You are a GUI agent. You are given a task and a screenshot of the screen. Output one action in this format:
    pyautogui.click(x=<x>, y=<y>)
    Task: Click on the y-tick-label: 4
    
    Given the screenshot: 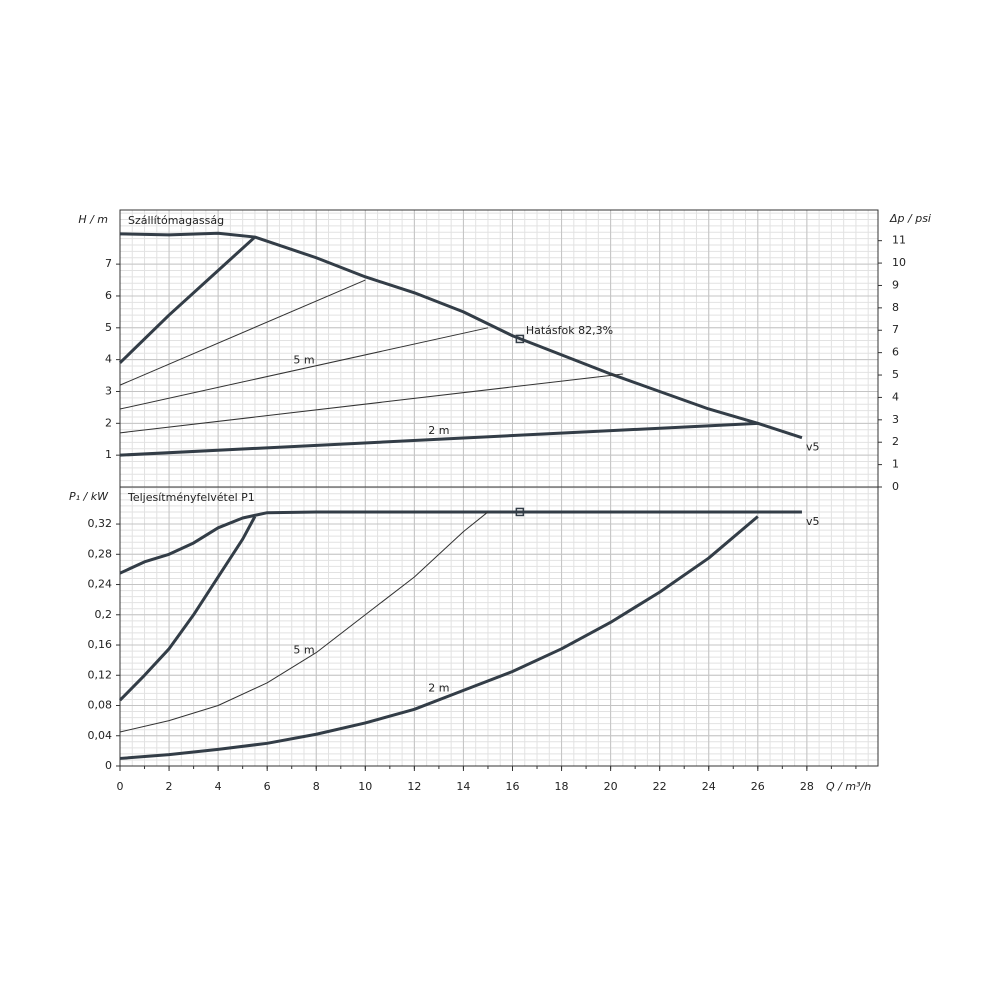 What is the action you would take?
    pyautogui.click(x=108, y=359)
    